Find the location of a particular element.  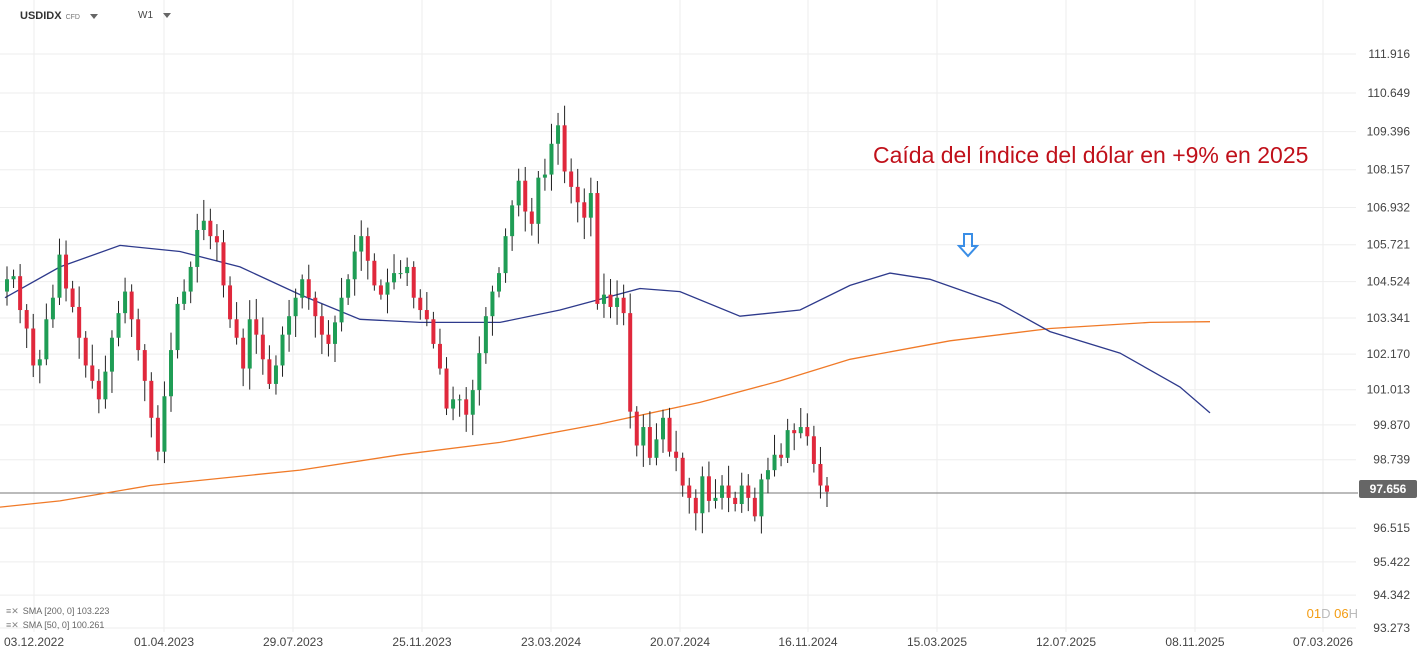

countdown-hour-unit: H is located at coordinates (1353, 613).